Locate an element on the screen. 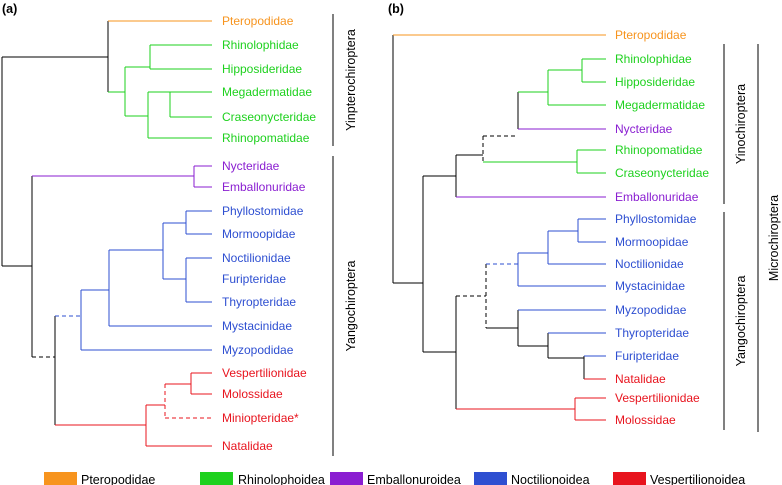 The width and height of the screenshot is (782, 485). leaf-b-molossidae: Molossidae is located at coordinates (645, 420).